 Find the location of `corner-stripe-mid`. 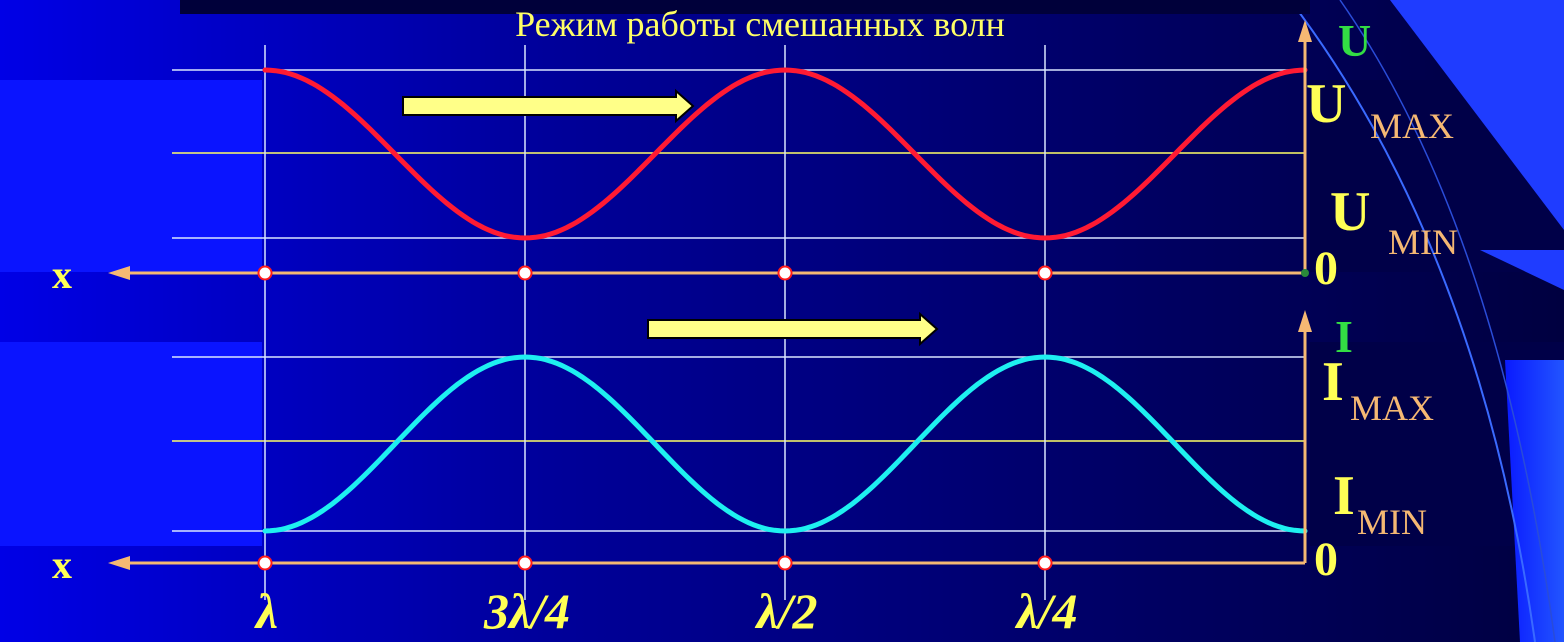

corner-stripe-mid is located at coordinates (1522, 270).